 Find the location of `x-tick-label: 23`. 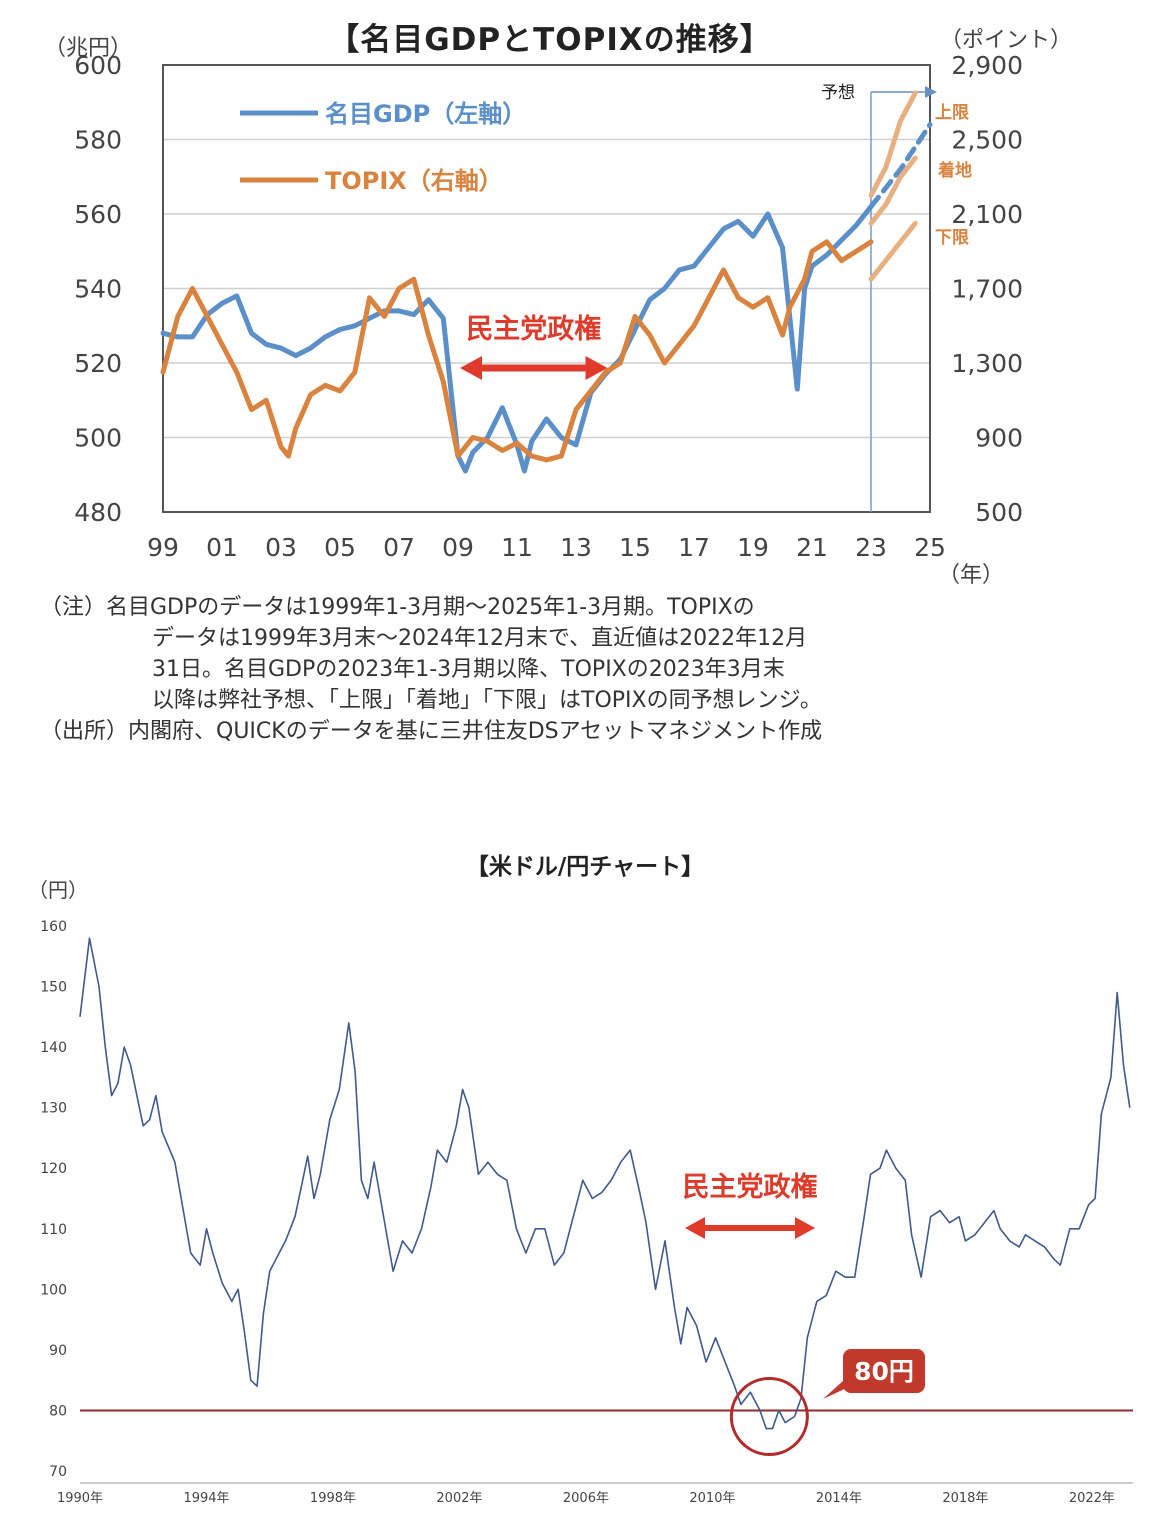

x-tick-label: 23 is located at coordinates (871, 547).